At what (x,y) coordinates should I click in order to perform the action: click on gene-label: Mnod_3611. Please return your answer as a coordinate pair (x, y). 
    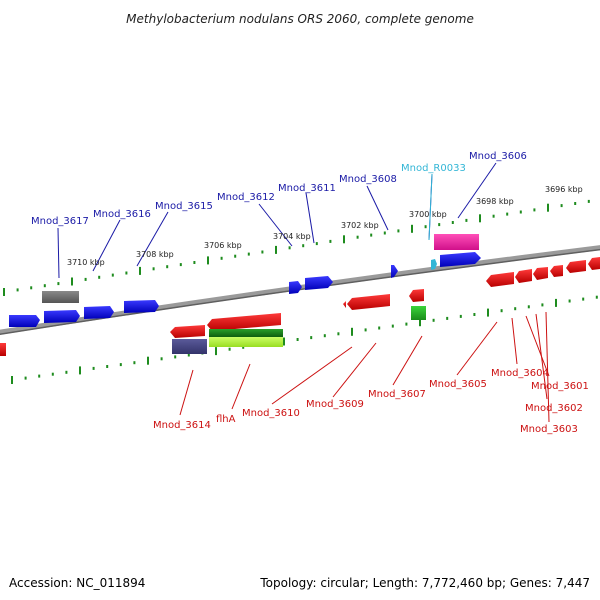
    Looking at the image, I should click on (307, 188).